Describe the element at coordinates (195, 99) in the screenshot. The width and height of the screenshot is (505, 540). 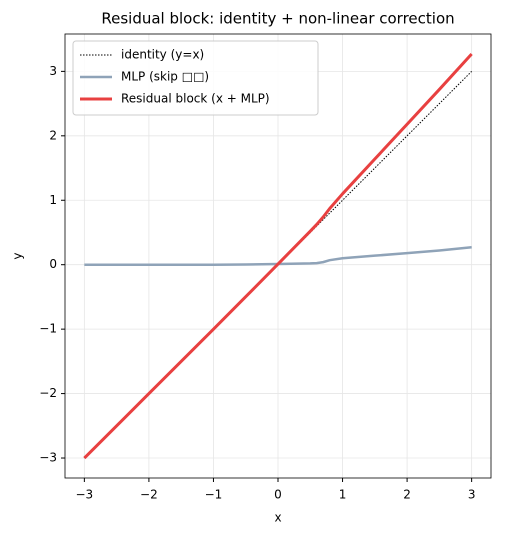
I see `legend-label: Residual block (x + MLP)` at that location.